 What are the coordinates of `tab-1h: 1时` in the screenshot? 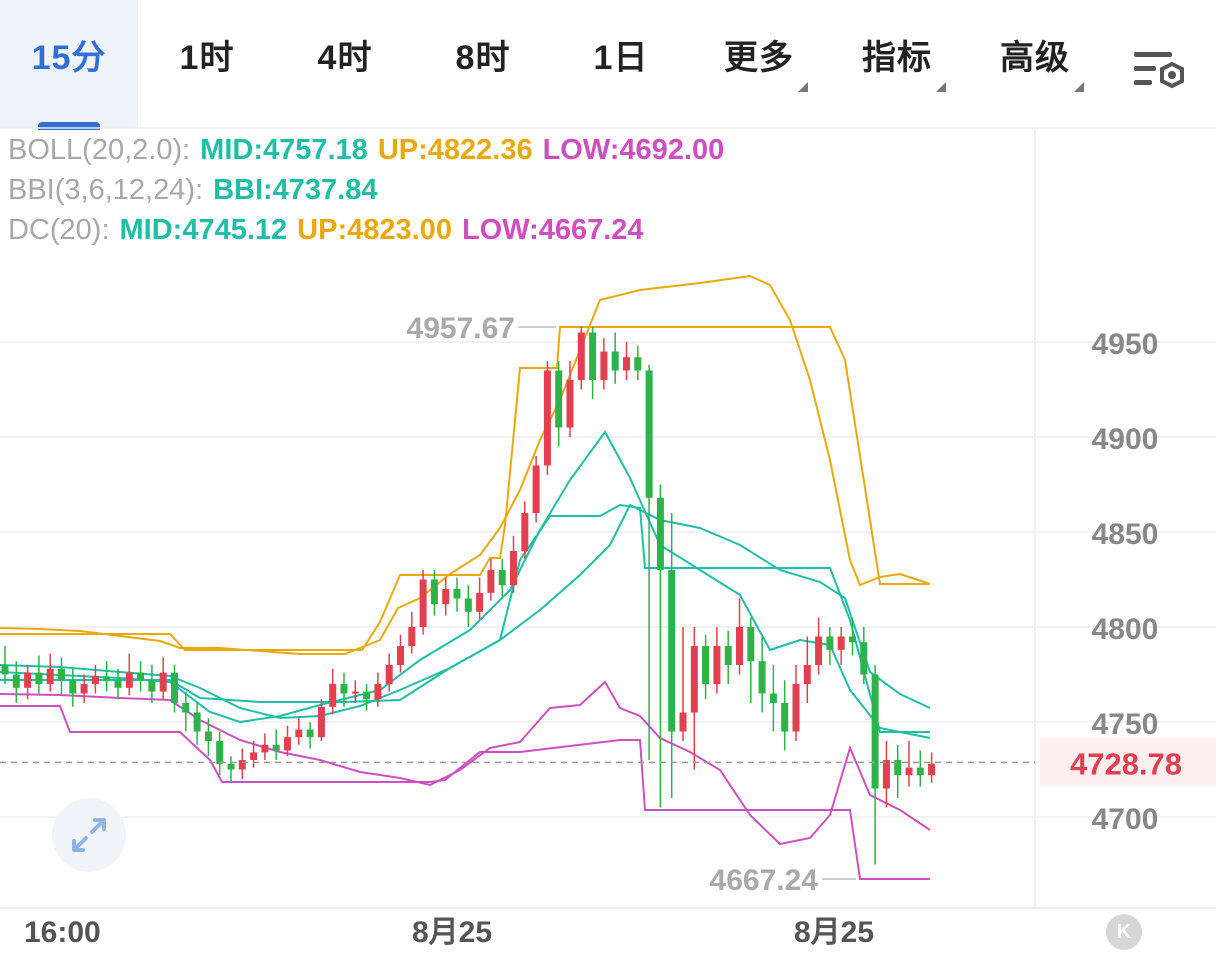 It's located at (207, 64).